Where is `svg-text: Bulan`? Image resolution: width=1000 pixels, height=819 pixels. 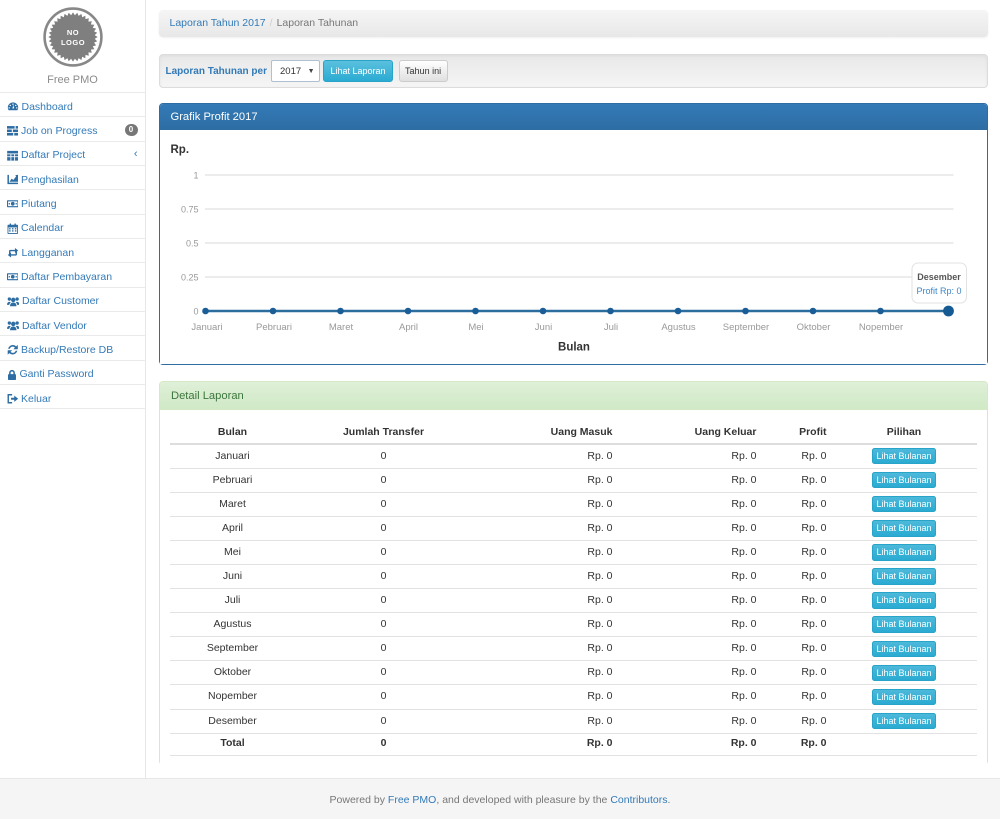
svg-text: Bulan is located at coordinates (574, 348).